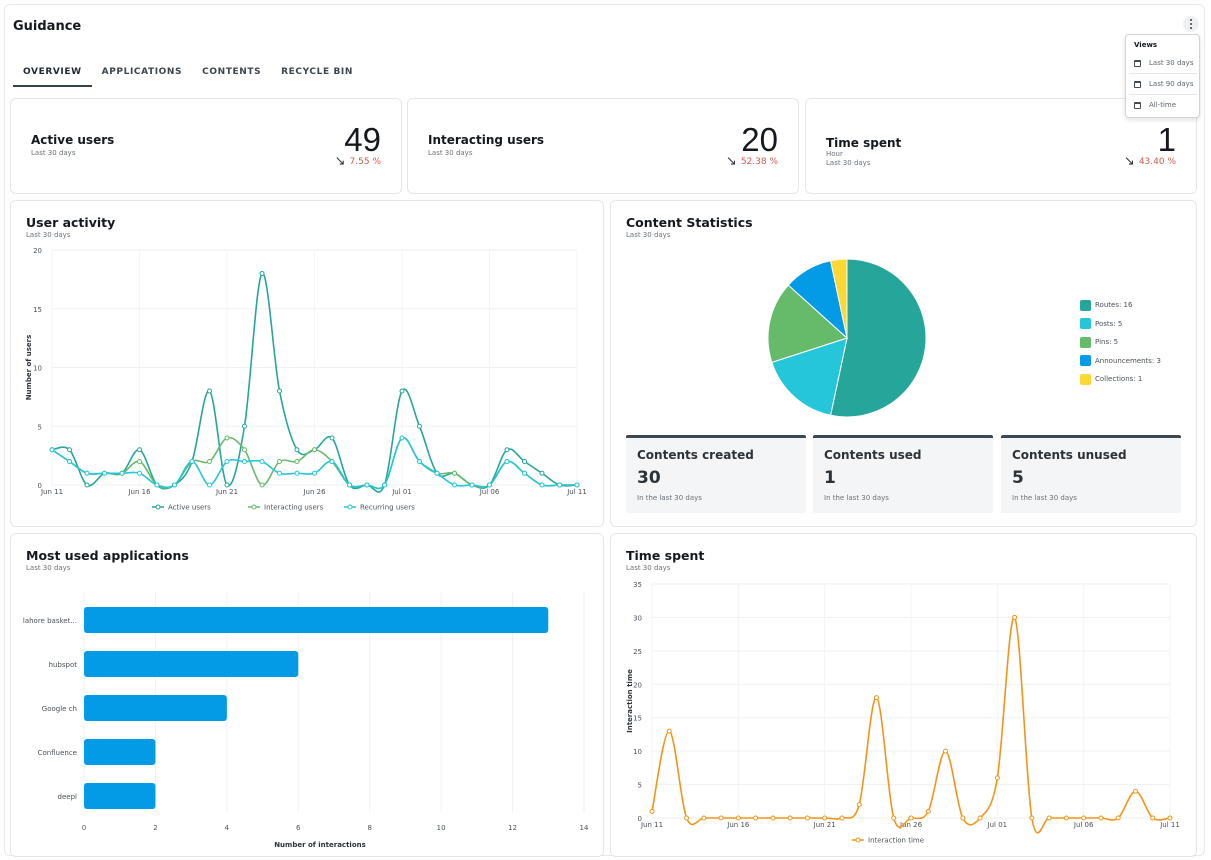 Image resolution: width=1211 pixels, height=860 pixels. I want to click on legend-label: Announcements: 3, so click(1128, 360).